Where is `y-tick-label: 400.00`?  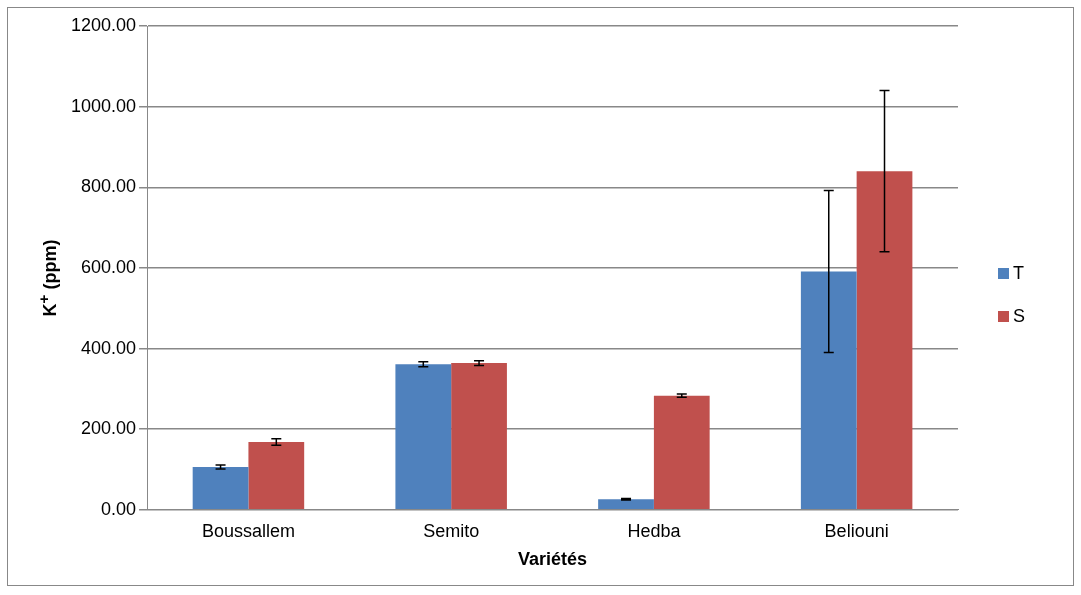
y-tick-label: 400.00 is located at coordinates (109, 347).